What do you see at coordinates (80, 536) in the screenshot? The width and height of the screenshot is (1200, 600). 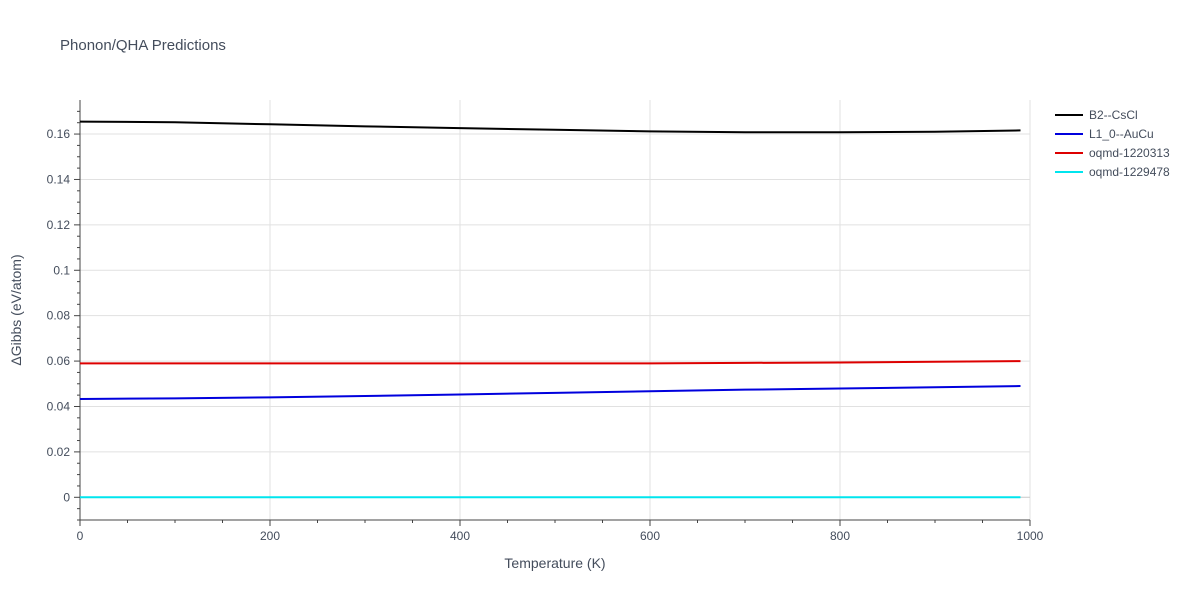 I see `x-tick-label: 0` at bounding box center [80, 536].